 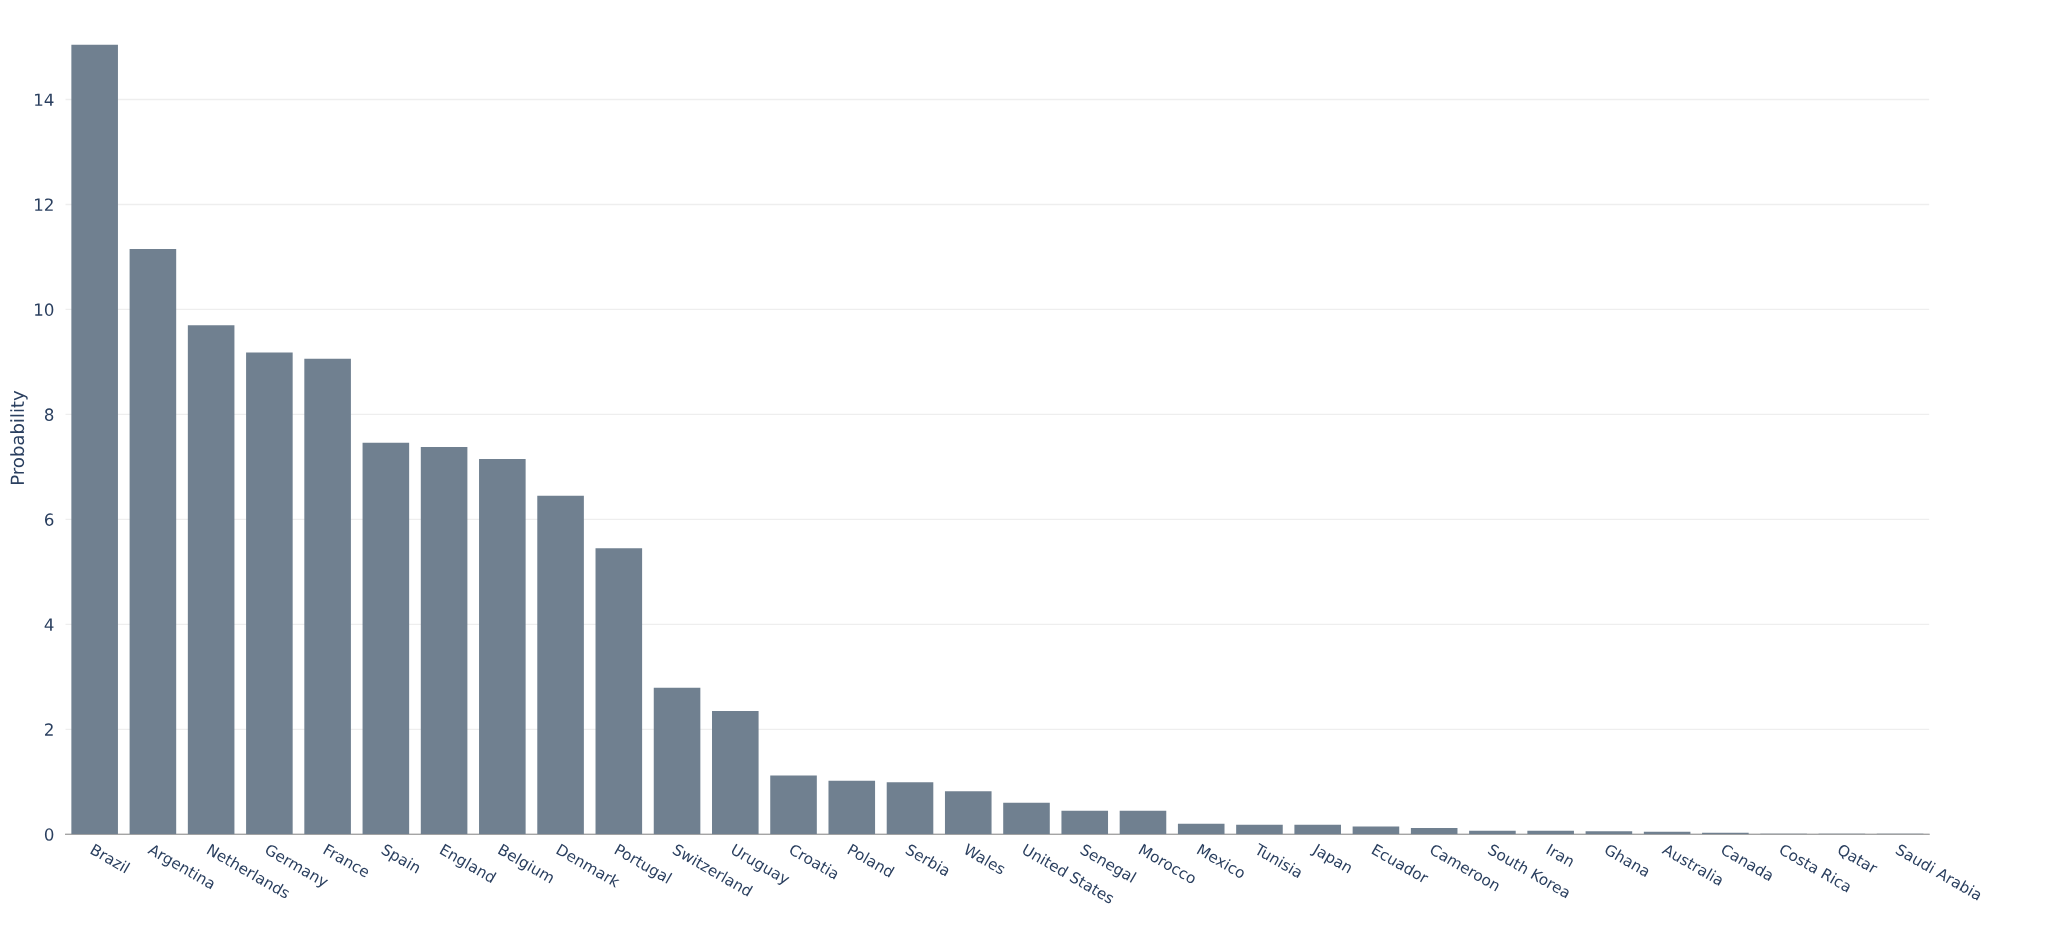 I want to click on y-tick-label: 12, so click(x=44, y=204).